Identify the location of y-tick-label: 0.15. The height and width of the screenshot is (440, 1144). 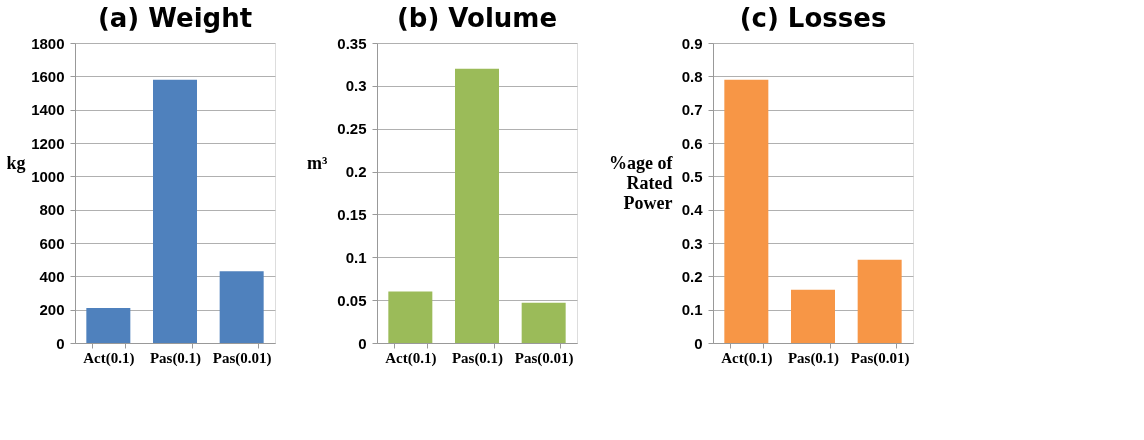
(352, 214).